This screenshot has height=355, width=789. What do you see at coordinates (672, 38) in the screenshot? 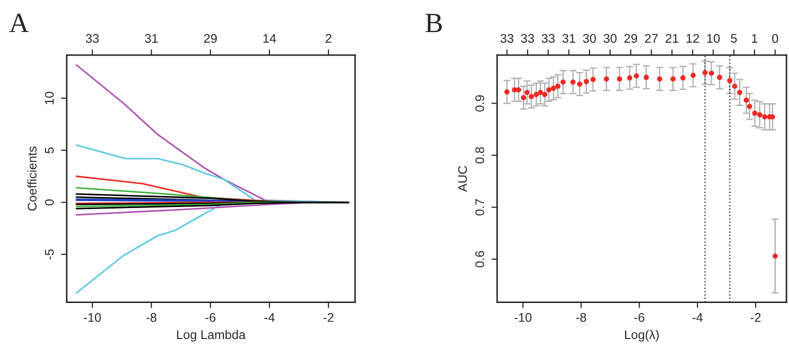
I see `text: 21` at bounding box center [672, 38].